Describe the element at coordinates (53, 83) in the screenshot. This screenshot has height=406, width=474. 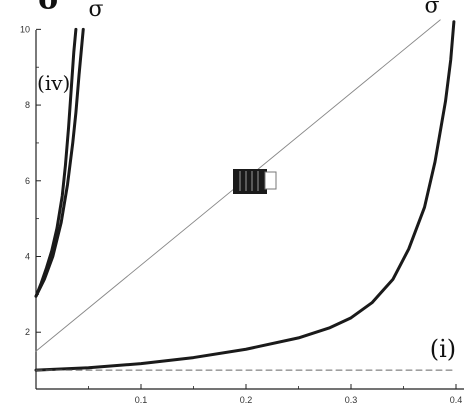
I see `annotation-3: (iv)` at that location.